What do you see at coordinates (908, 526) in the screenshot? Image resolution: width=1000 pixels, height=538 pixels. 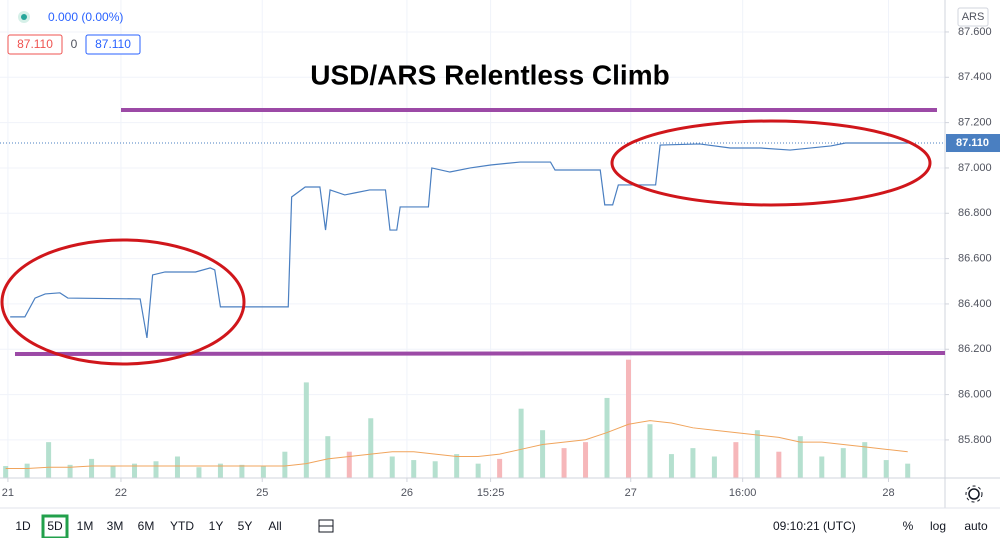 I see `scale-option: %` at bounding box center [908, 526].